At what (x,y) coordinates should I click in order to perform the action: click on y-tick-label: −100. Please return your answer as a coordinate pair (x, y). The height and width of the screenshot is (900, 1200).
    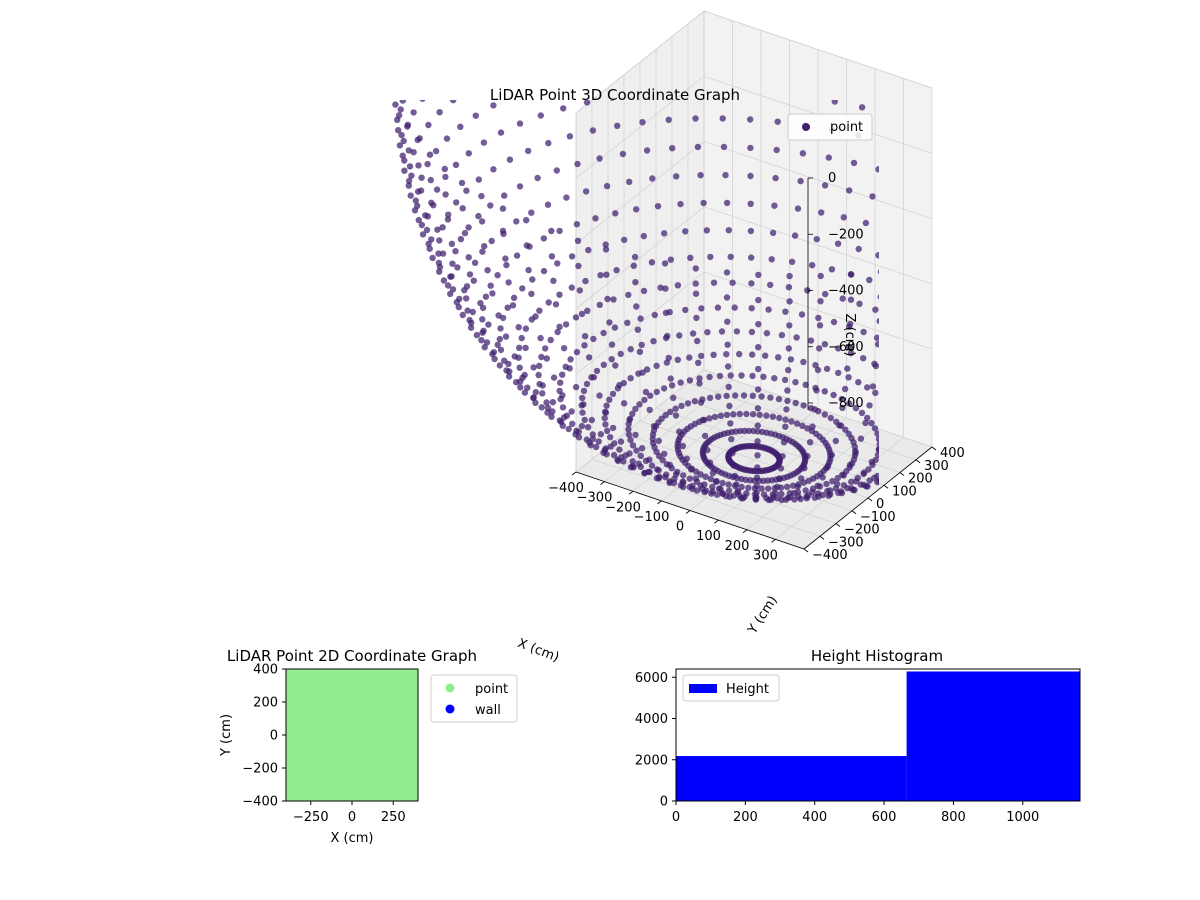
    Looking at the image, I should click on (878, 517).